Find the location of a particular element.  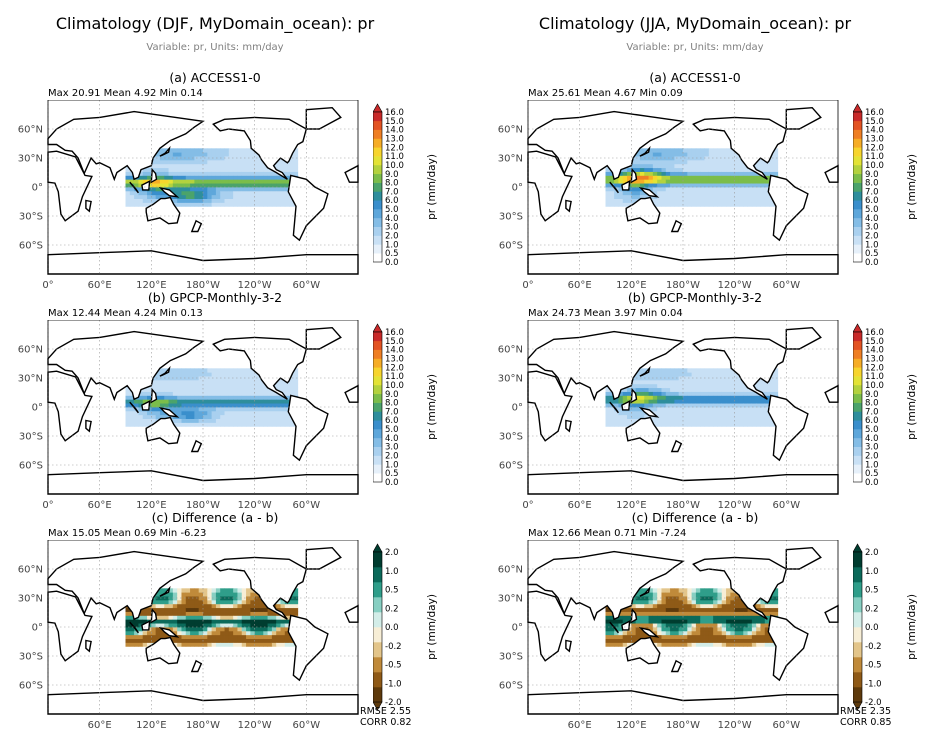

lat-tick-label: 60°N is located at coordinates (510, 350).